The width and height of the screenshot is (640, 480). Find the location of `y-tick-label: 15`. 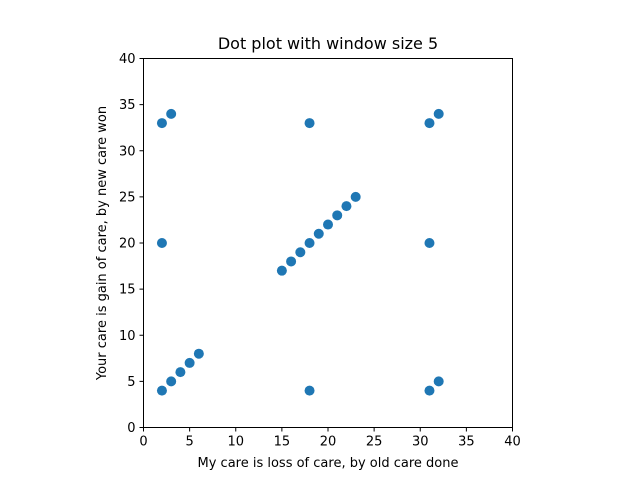

y-tick-label: 15 is located at coordinates (127, 290).